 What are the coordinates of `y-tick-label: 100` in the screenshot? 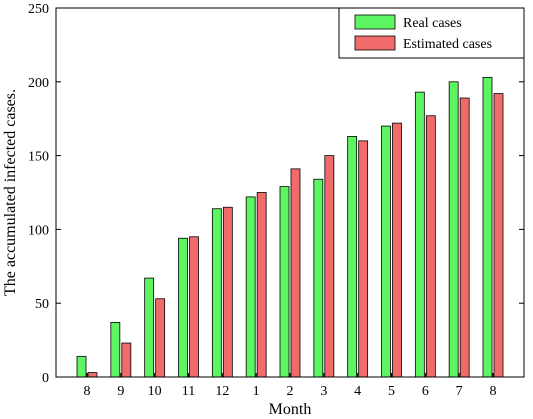 It's located at (38, 230).